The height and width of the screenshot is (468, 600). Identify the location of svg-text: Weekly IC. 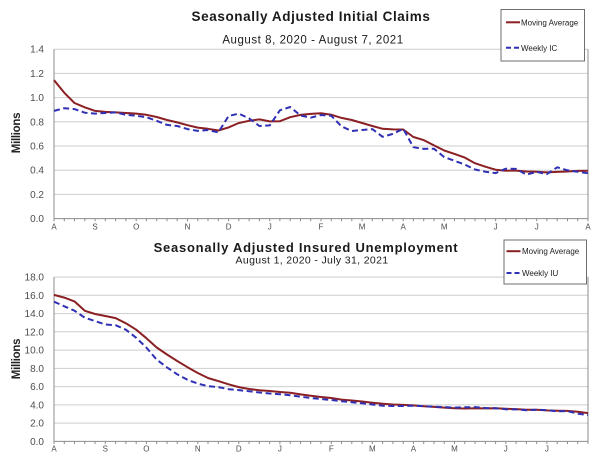
(539, 48).